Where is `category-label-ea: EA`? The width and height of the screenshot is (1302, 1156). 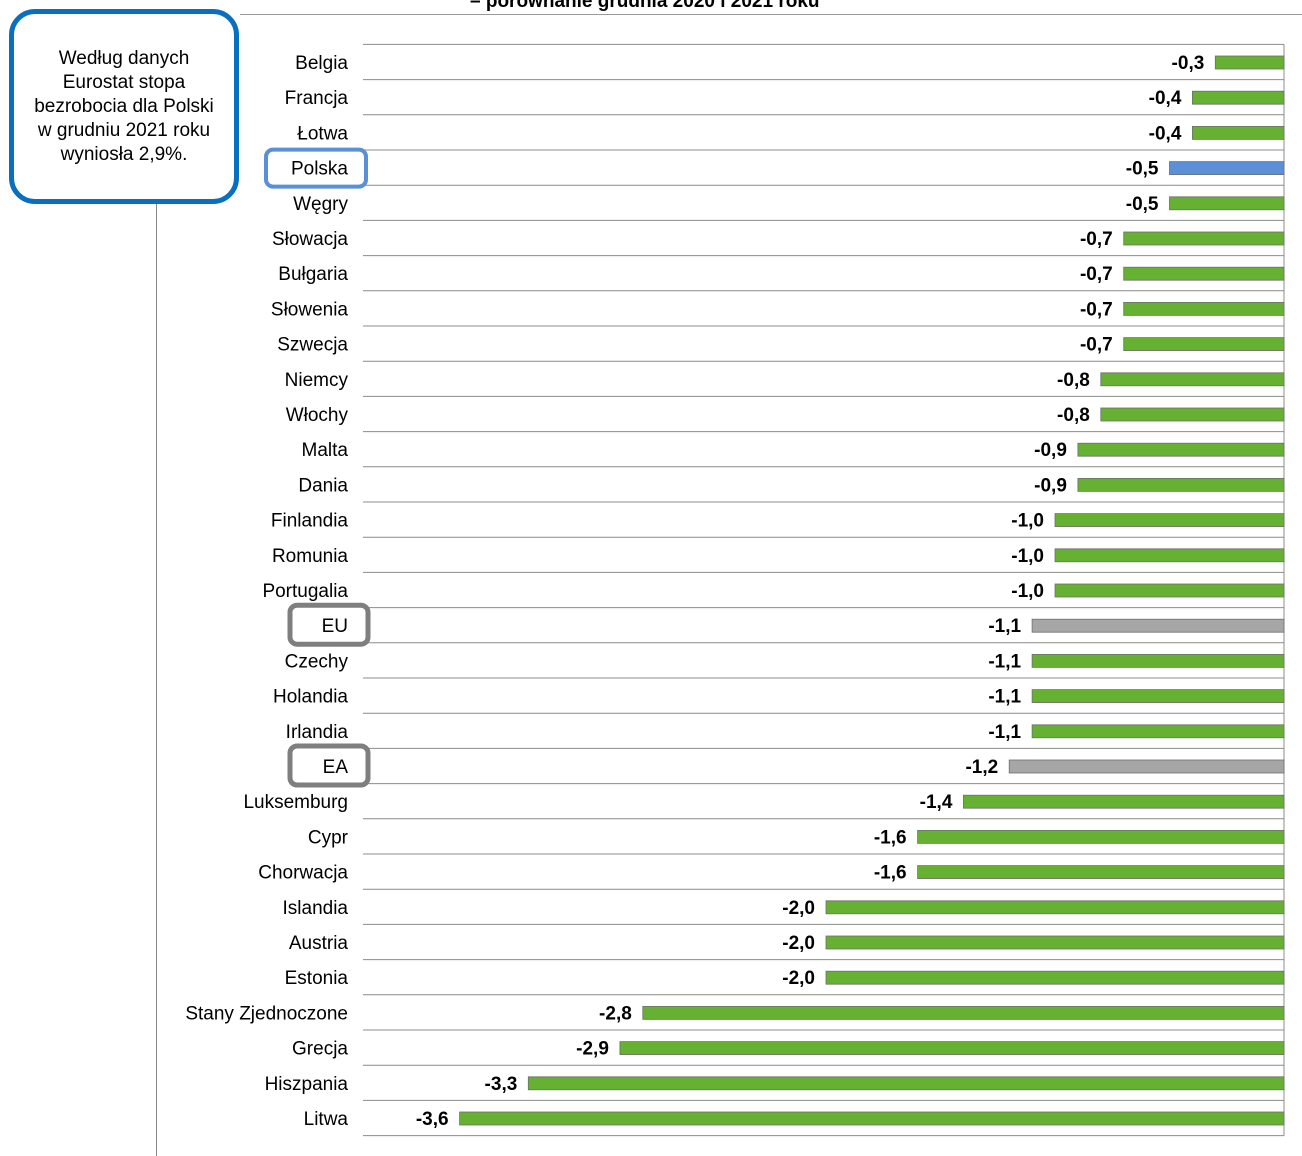
category-label-ea: EA is located at coordinates (336, 767).